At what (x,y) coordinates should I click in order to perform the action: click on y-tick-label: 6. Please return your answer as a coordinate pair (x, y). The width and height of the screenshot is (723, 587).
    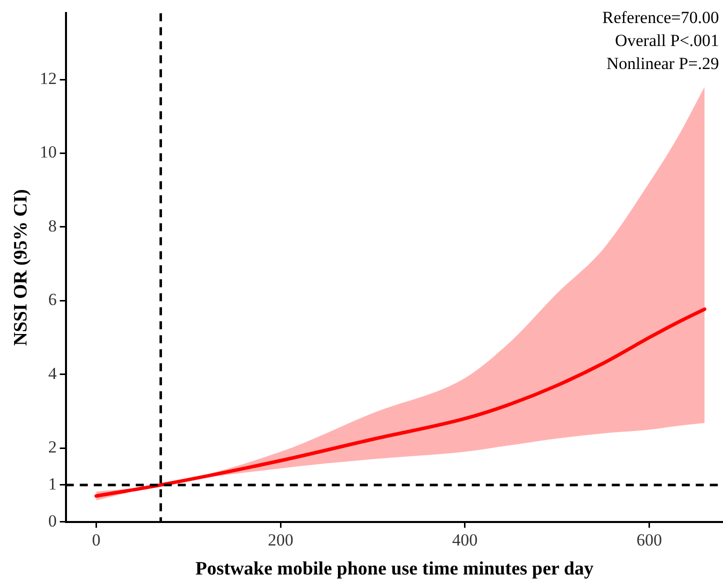
    Looking at the image, I should click on (52, 300).